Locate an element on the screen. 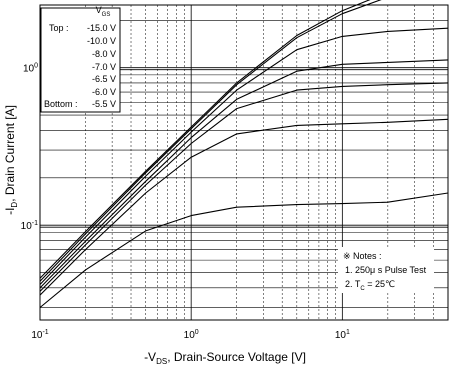 The image size is (458, 374). legend-entry: -8.0 V is located at coordinates (104, 54).